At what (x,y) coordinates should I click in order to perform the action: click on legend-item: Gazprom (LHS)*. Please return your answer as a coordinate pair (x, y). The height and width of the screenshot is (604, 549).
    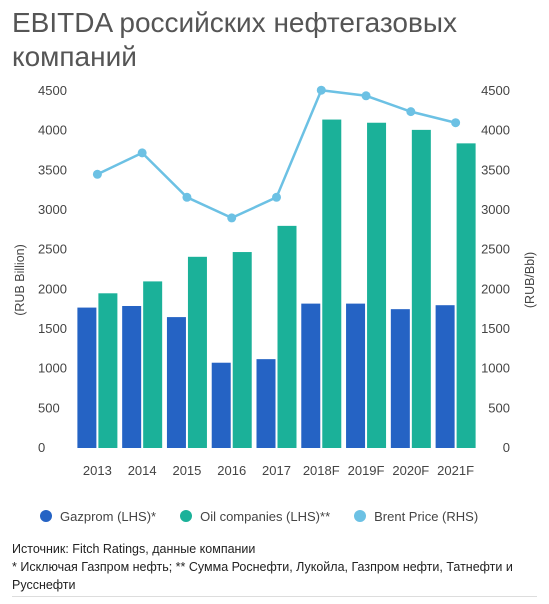
    Looking at the image, I should click on (98, 516).